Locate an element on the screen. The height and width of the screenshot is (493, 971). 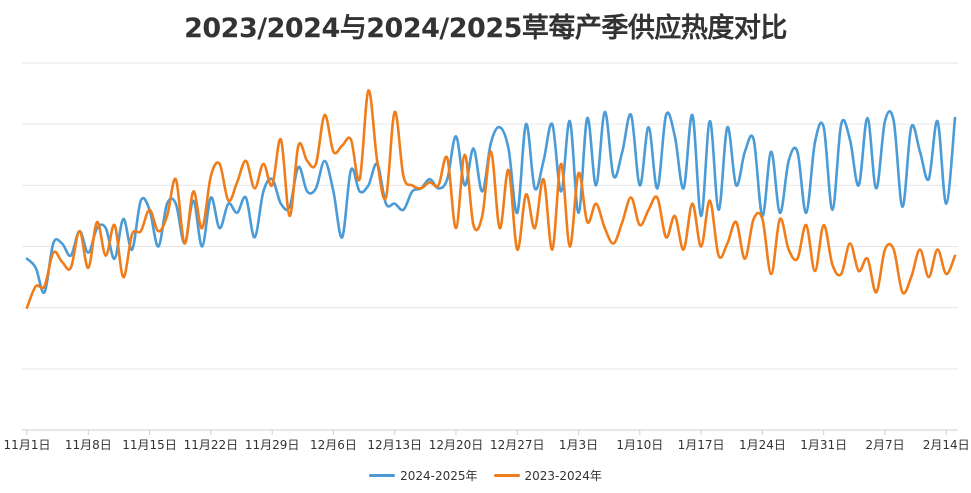
x-tick-label: 12月6日 is located at coordinates (333, 445).